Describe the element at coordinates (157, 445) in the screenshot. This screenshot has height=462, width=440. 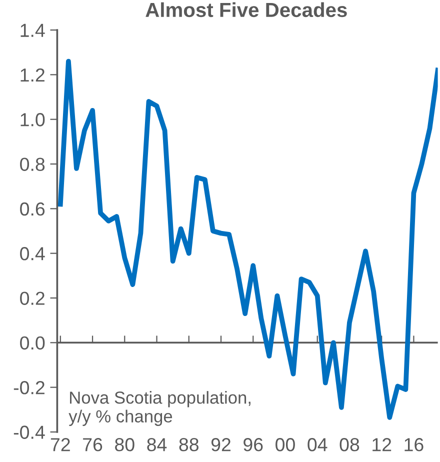
I see `x-tick-label: 84` at that location.